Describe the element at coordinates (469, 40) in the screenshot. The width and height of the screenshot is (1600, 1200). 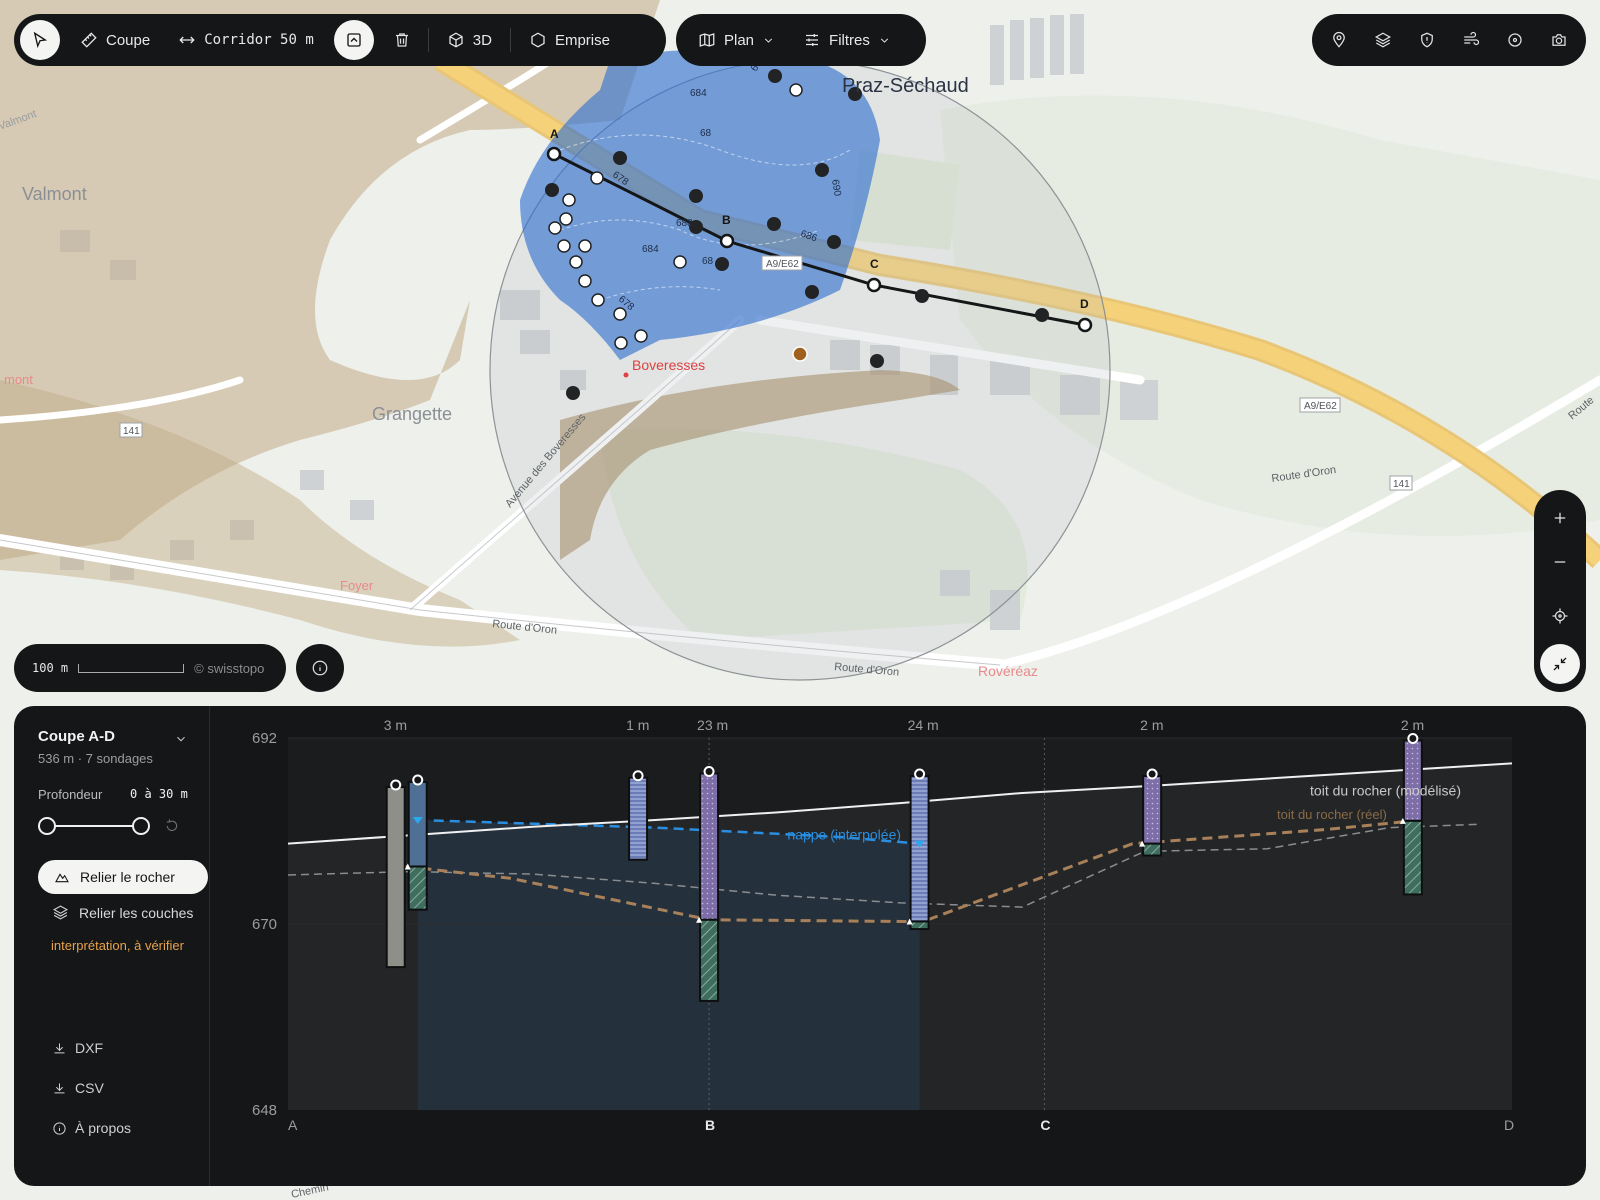
I see `view-3d-button: 3D` at that location.